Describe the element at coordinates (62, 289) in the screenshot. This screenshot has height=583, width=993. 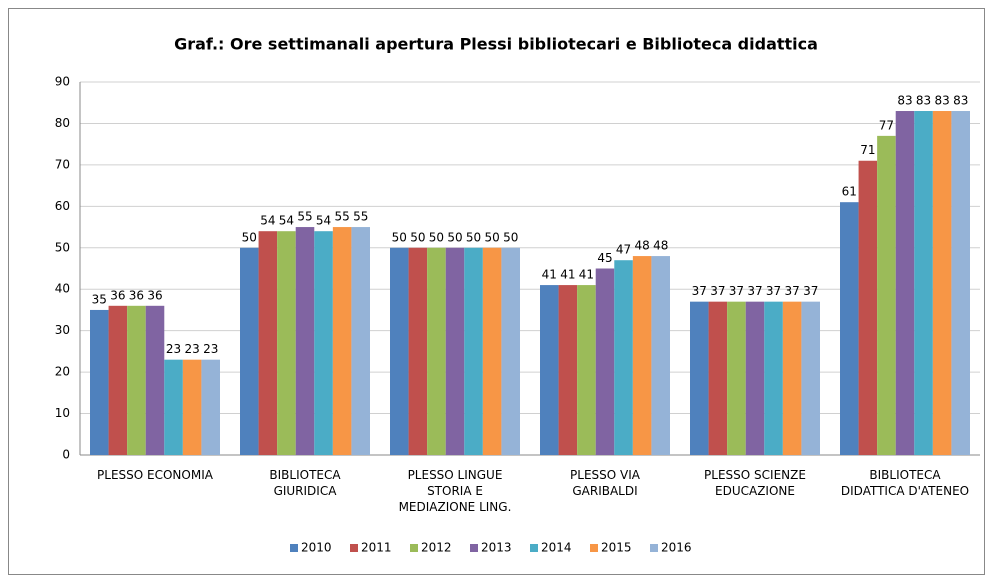
I see `y-tick-label: 40` at that location.